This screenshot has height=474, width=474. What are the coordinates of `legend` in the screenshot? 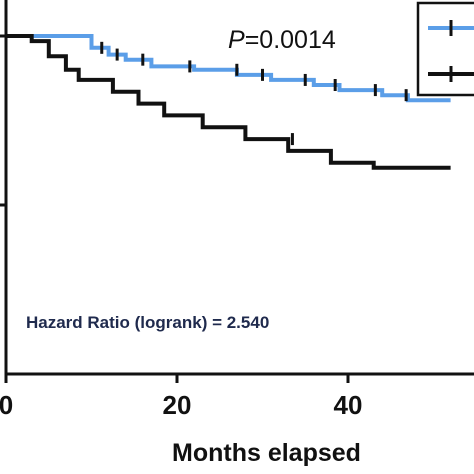 It's located at (445, 49).